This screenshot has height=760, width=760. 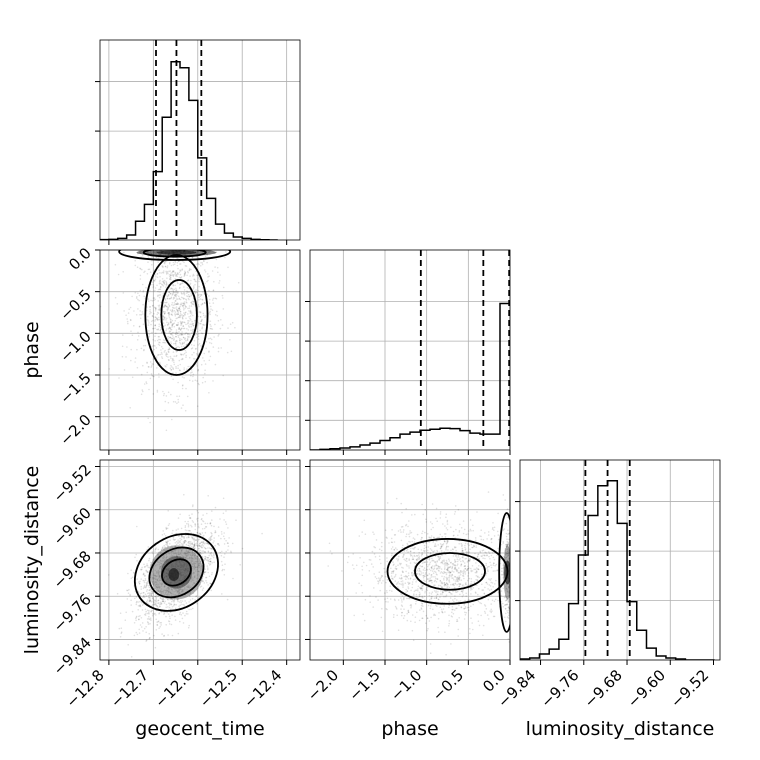 What do you see at coordinates (176, 315) in the screenshot?
I see `contour-line` at bounding box center [176, 315].